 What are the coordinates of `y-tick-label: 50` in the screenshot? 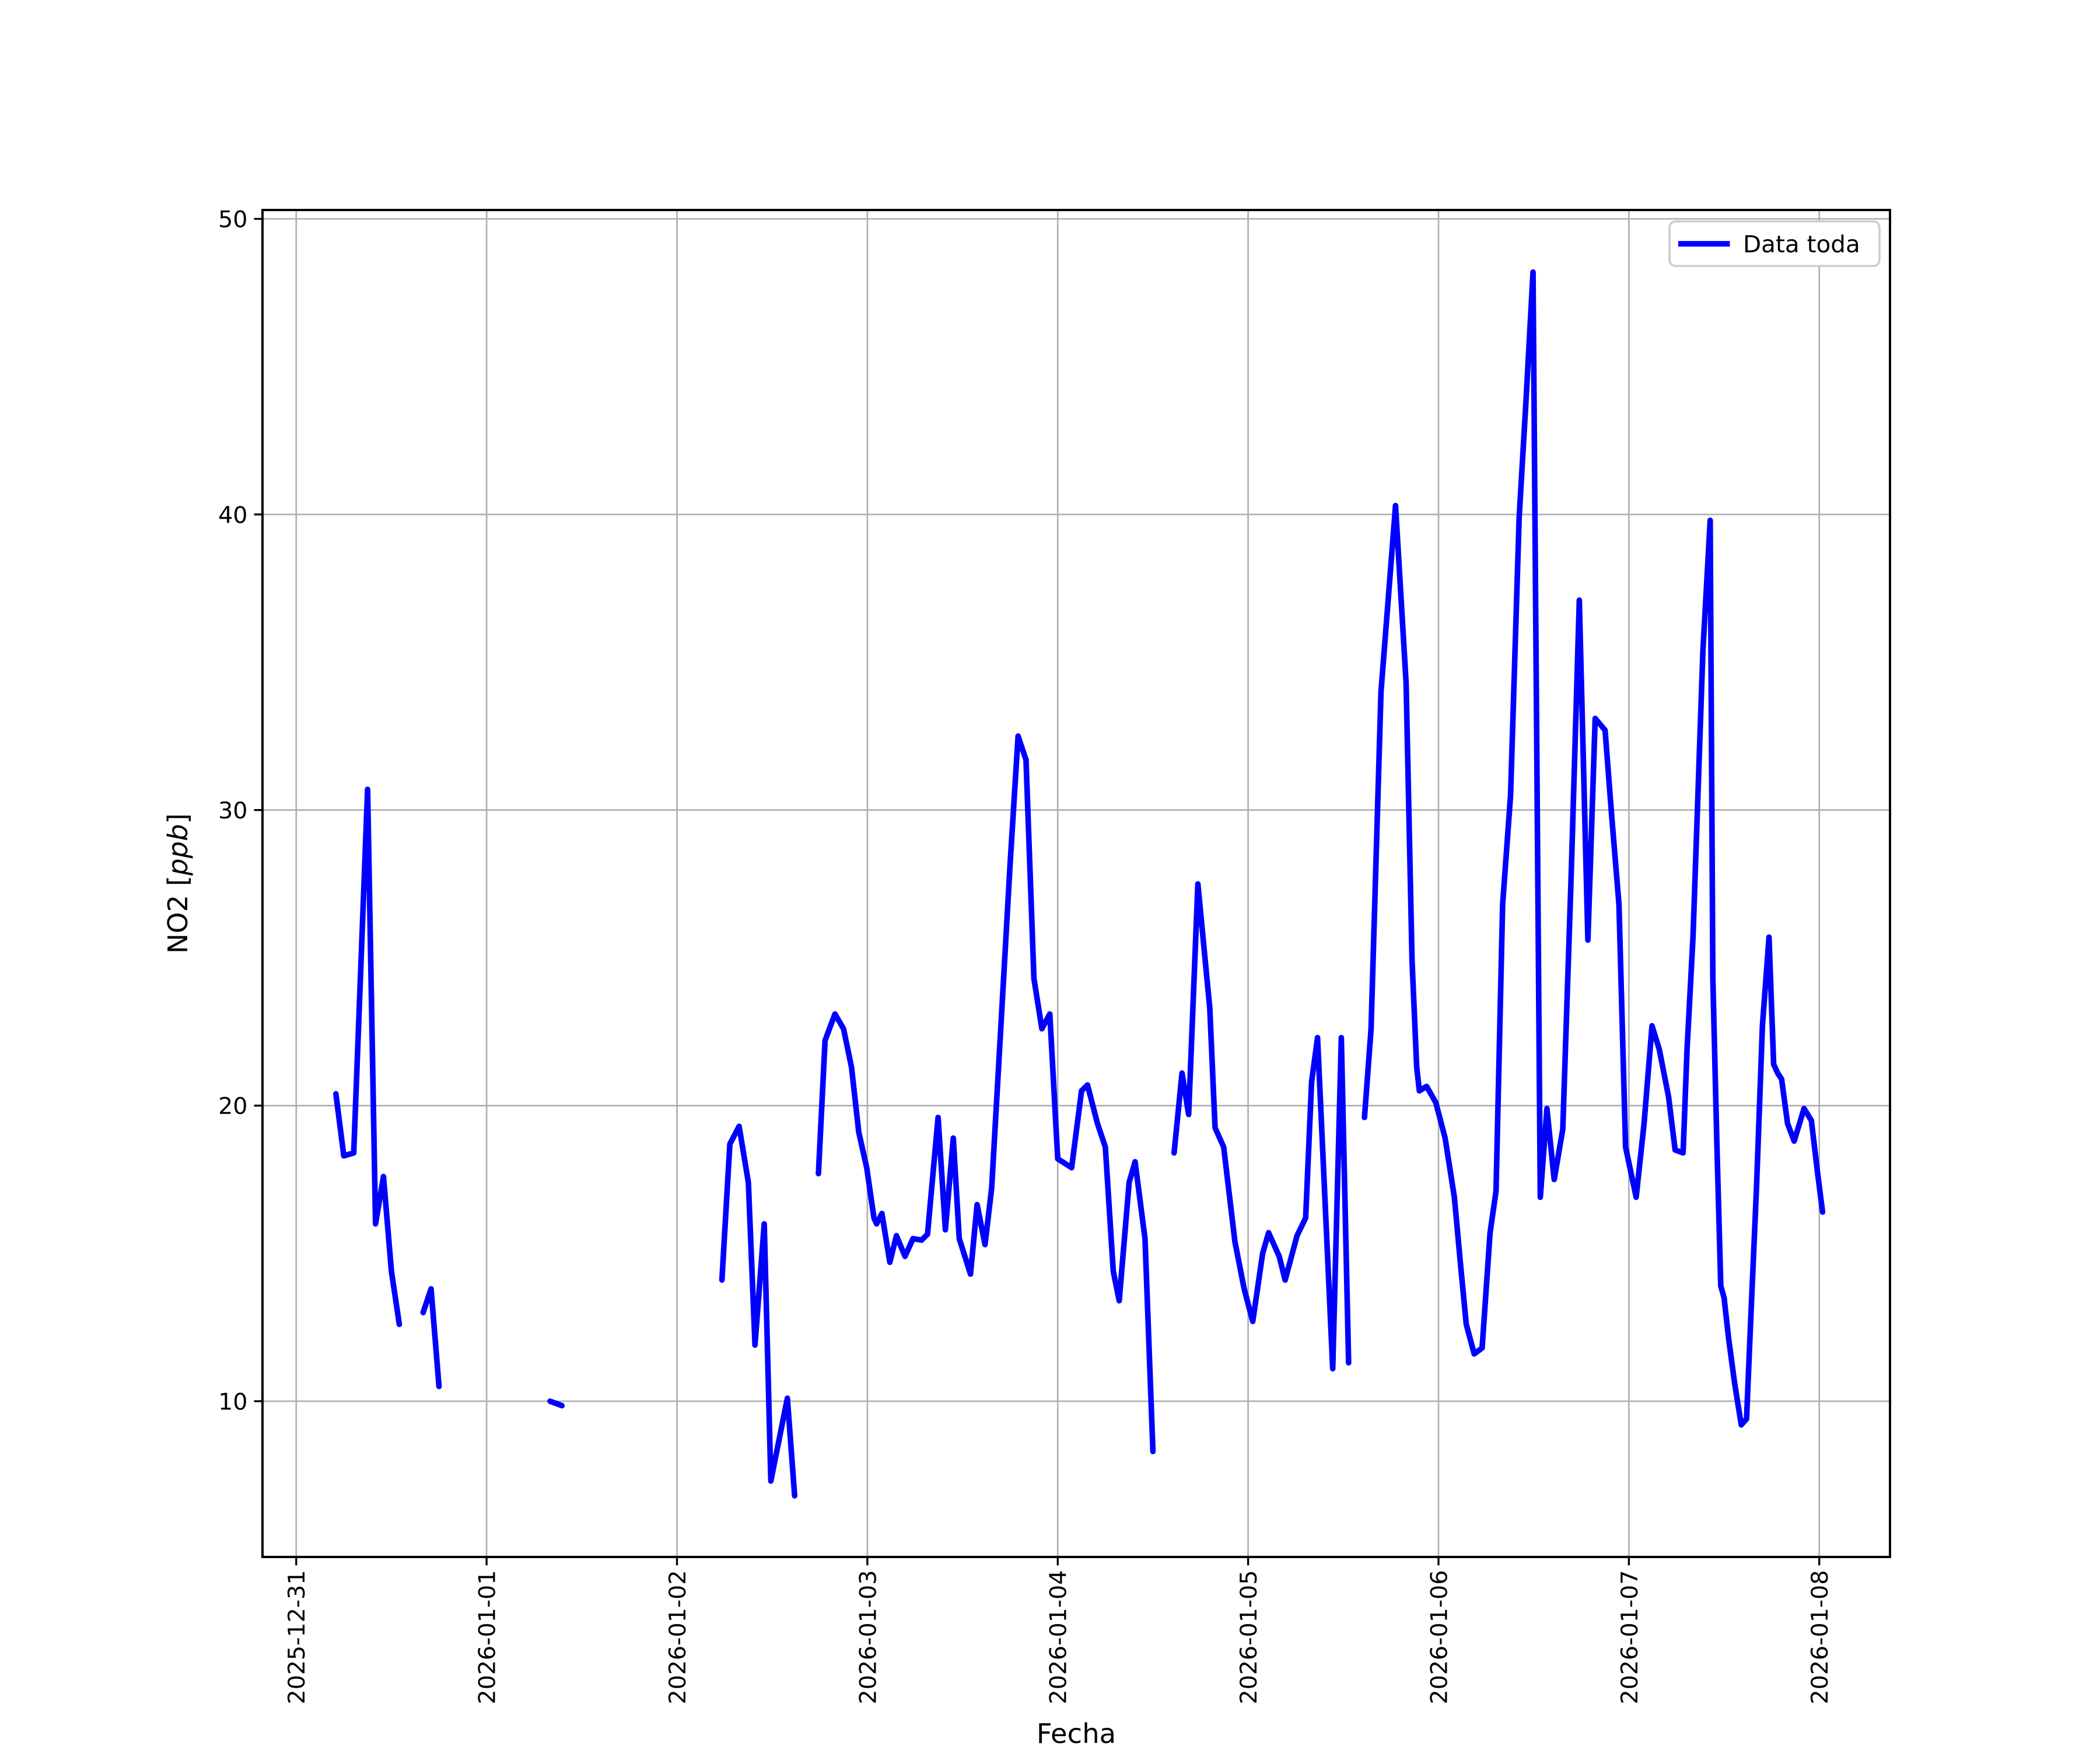 It's located at (232, 219).